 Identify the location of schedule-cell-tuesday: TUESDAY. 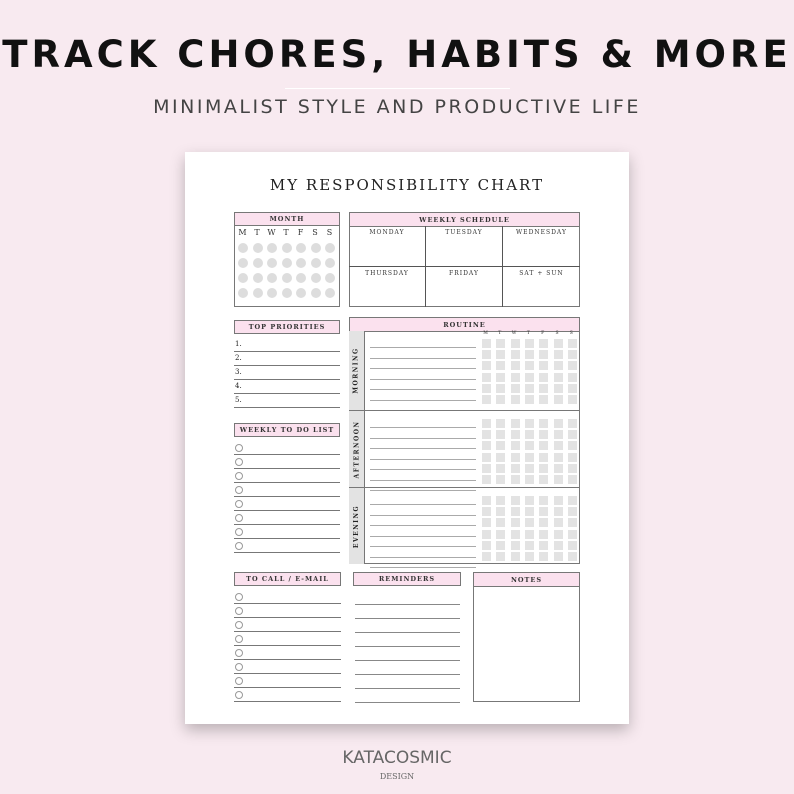
(464, 246).